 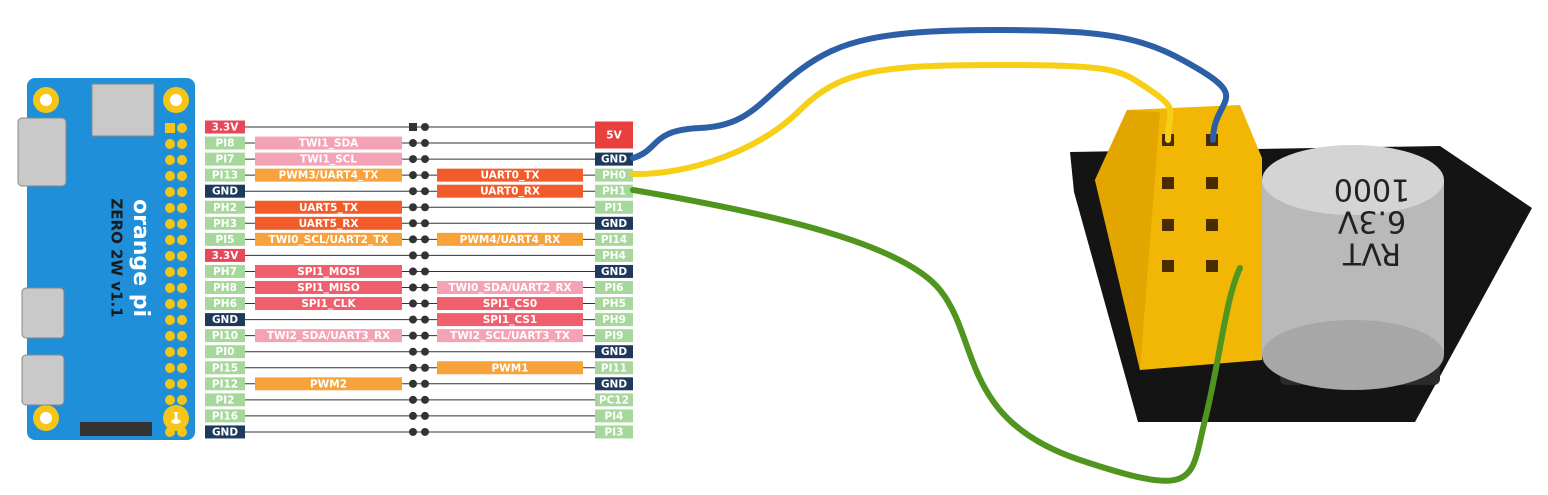 I want to click on right-pin-label: GND, so click(x=614, y=352).